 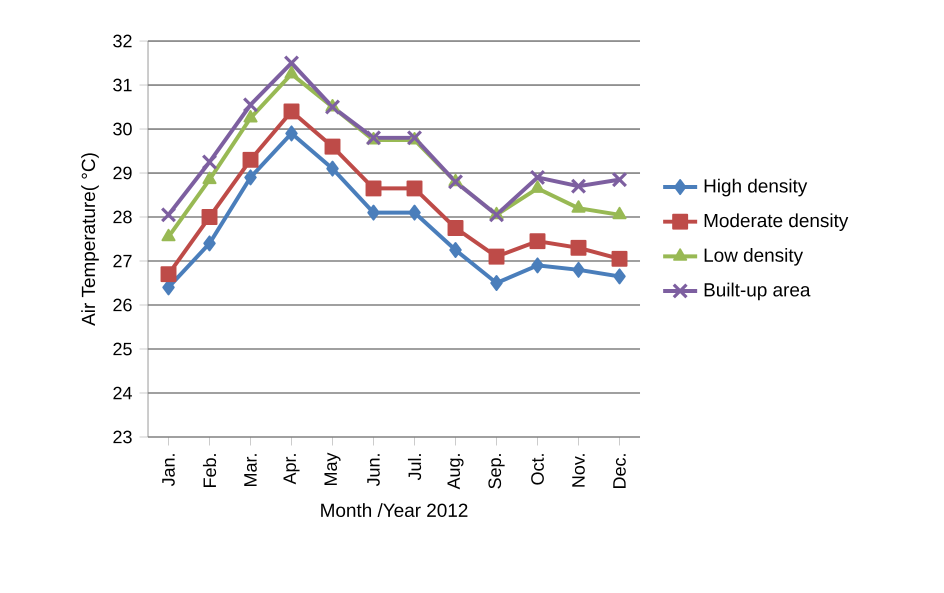 I want to click on legend-label: High density, so click(x=756, y=187).